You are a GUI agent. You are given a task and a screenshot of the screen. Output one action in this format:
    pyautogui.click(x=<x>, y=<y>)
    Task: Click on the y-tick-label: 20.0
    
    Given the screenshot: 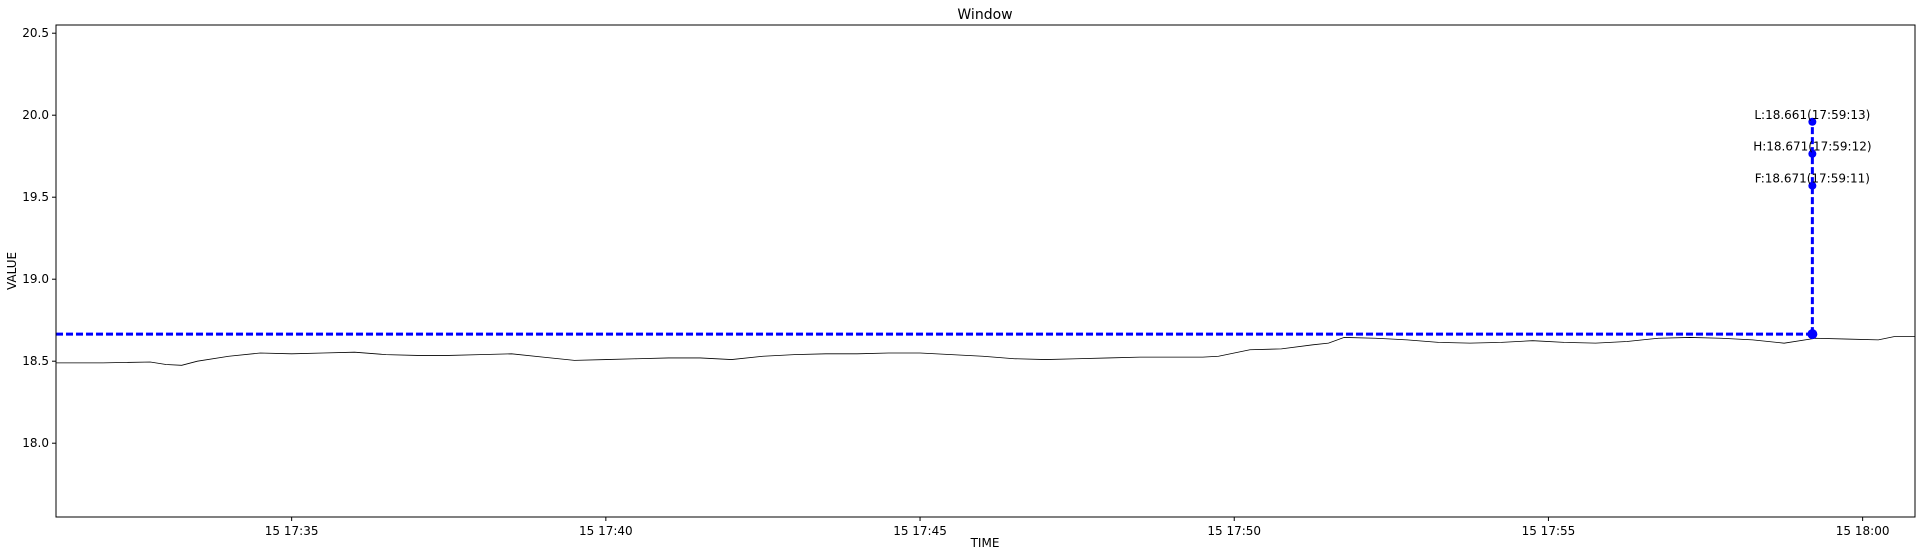 What is the action you would take?
    pyautogui.click(x=35, y=115)
    